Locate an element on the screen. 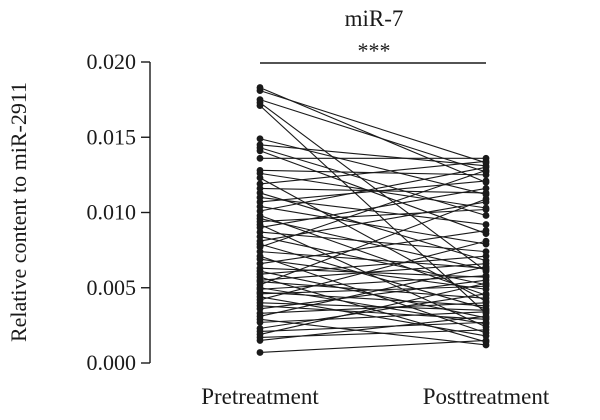 The width and height of the screenshot is (600, 420). y-tick-label: 0.005 is located at coordinates (112, 287).